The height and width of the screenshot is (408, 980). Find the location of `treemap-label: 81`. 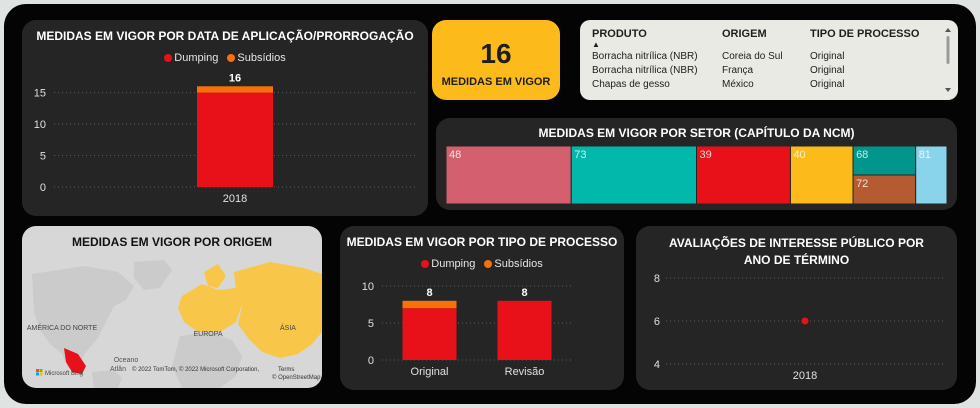

treemap-label: 81 is located at coordinates (925, 155).